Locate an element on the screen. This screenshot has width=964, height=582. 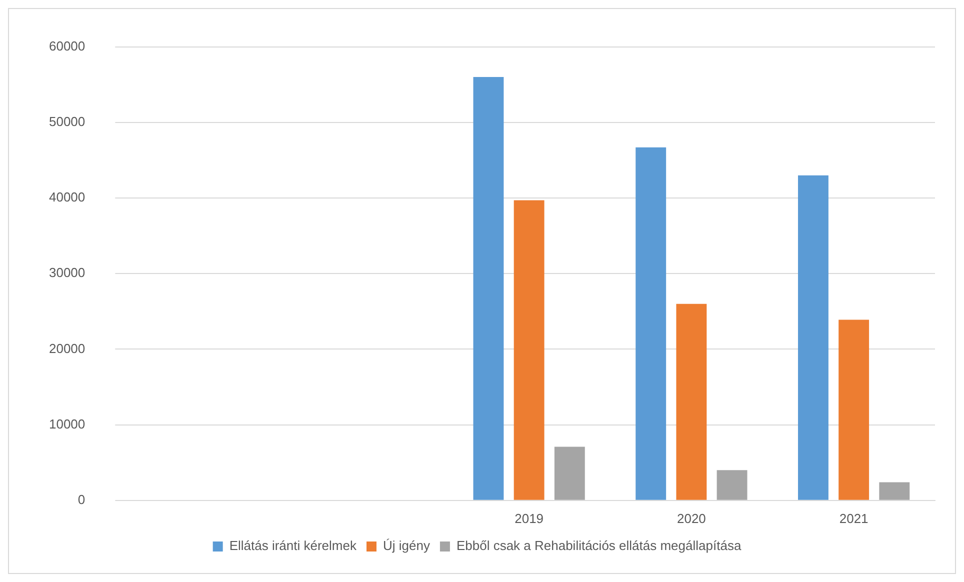
legend-label: Új igény is located at coordinates (406, 546).